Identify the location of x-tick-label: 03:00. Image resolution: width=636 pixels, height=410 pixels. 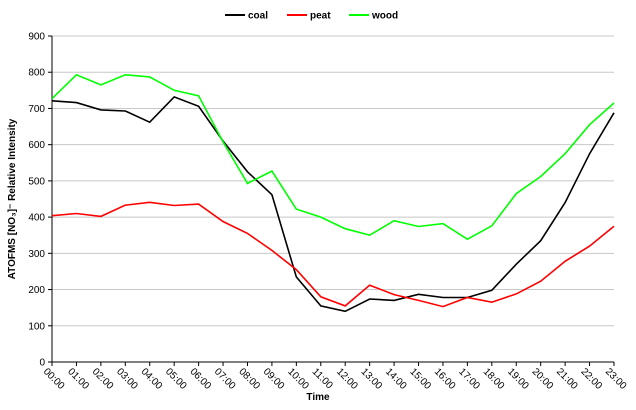
(127, 379).